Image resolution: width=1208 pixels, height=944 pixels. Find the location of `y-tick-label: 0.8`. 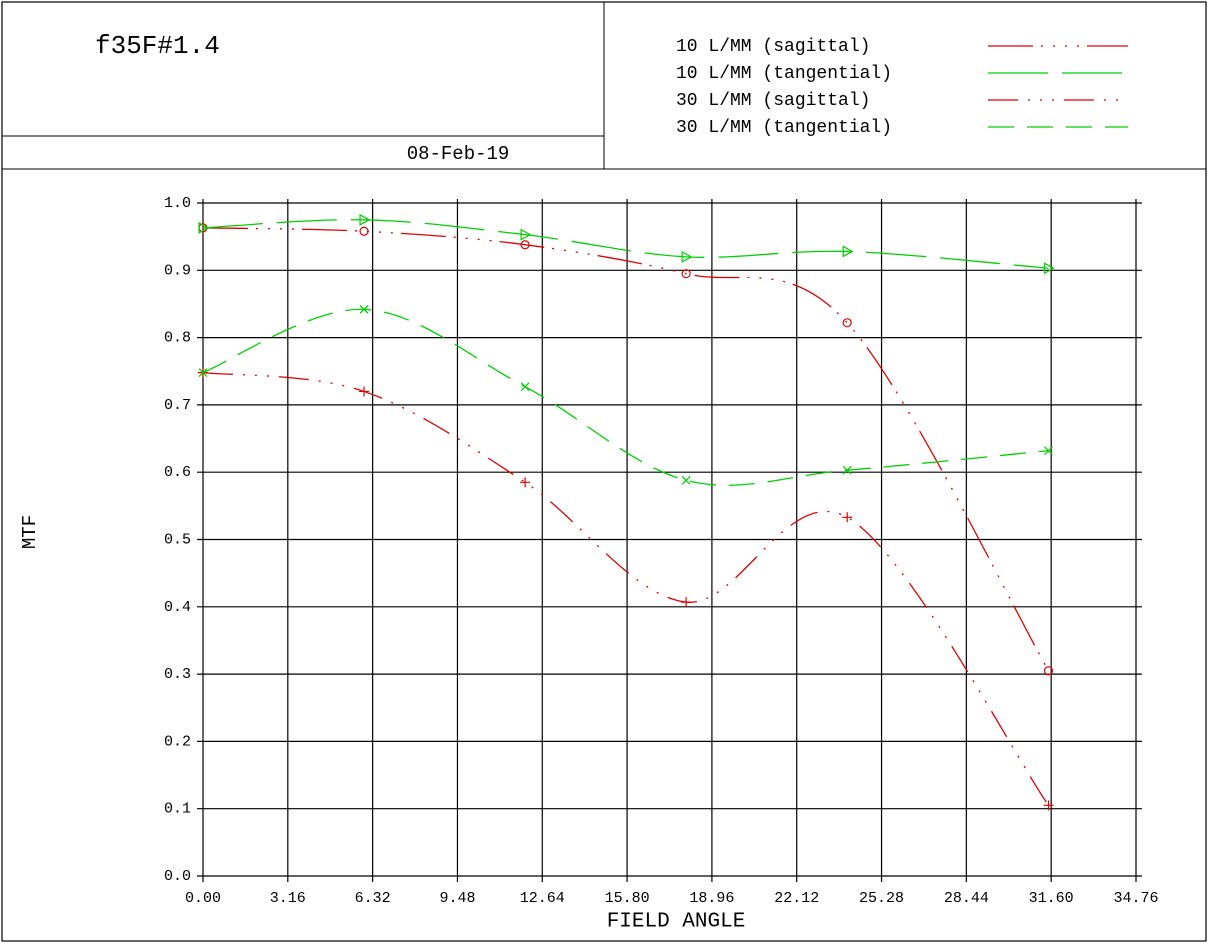

y-tick-label: 0.8 is located at coordinates (177, 338).